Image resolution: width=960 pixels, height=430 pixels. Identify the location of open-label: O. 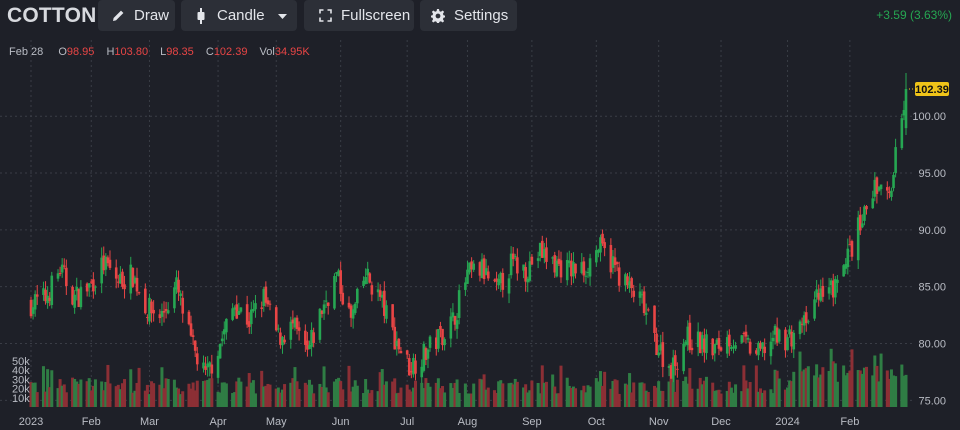
(62, 52).